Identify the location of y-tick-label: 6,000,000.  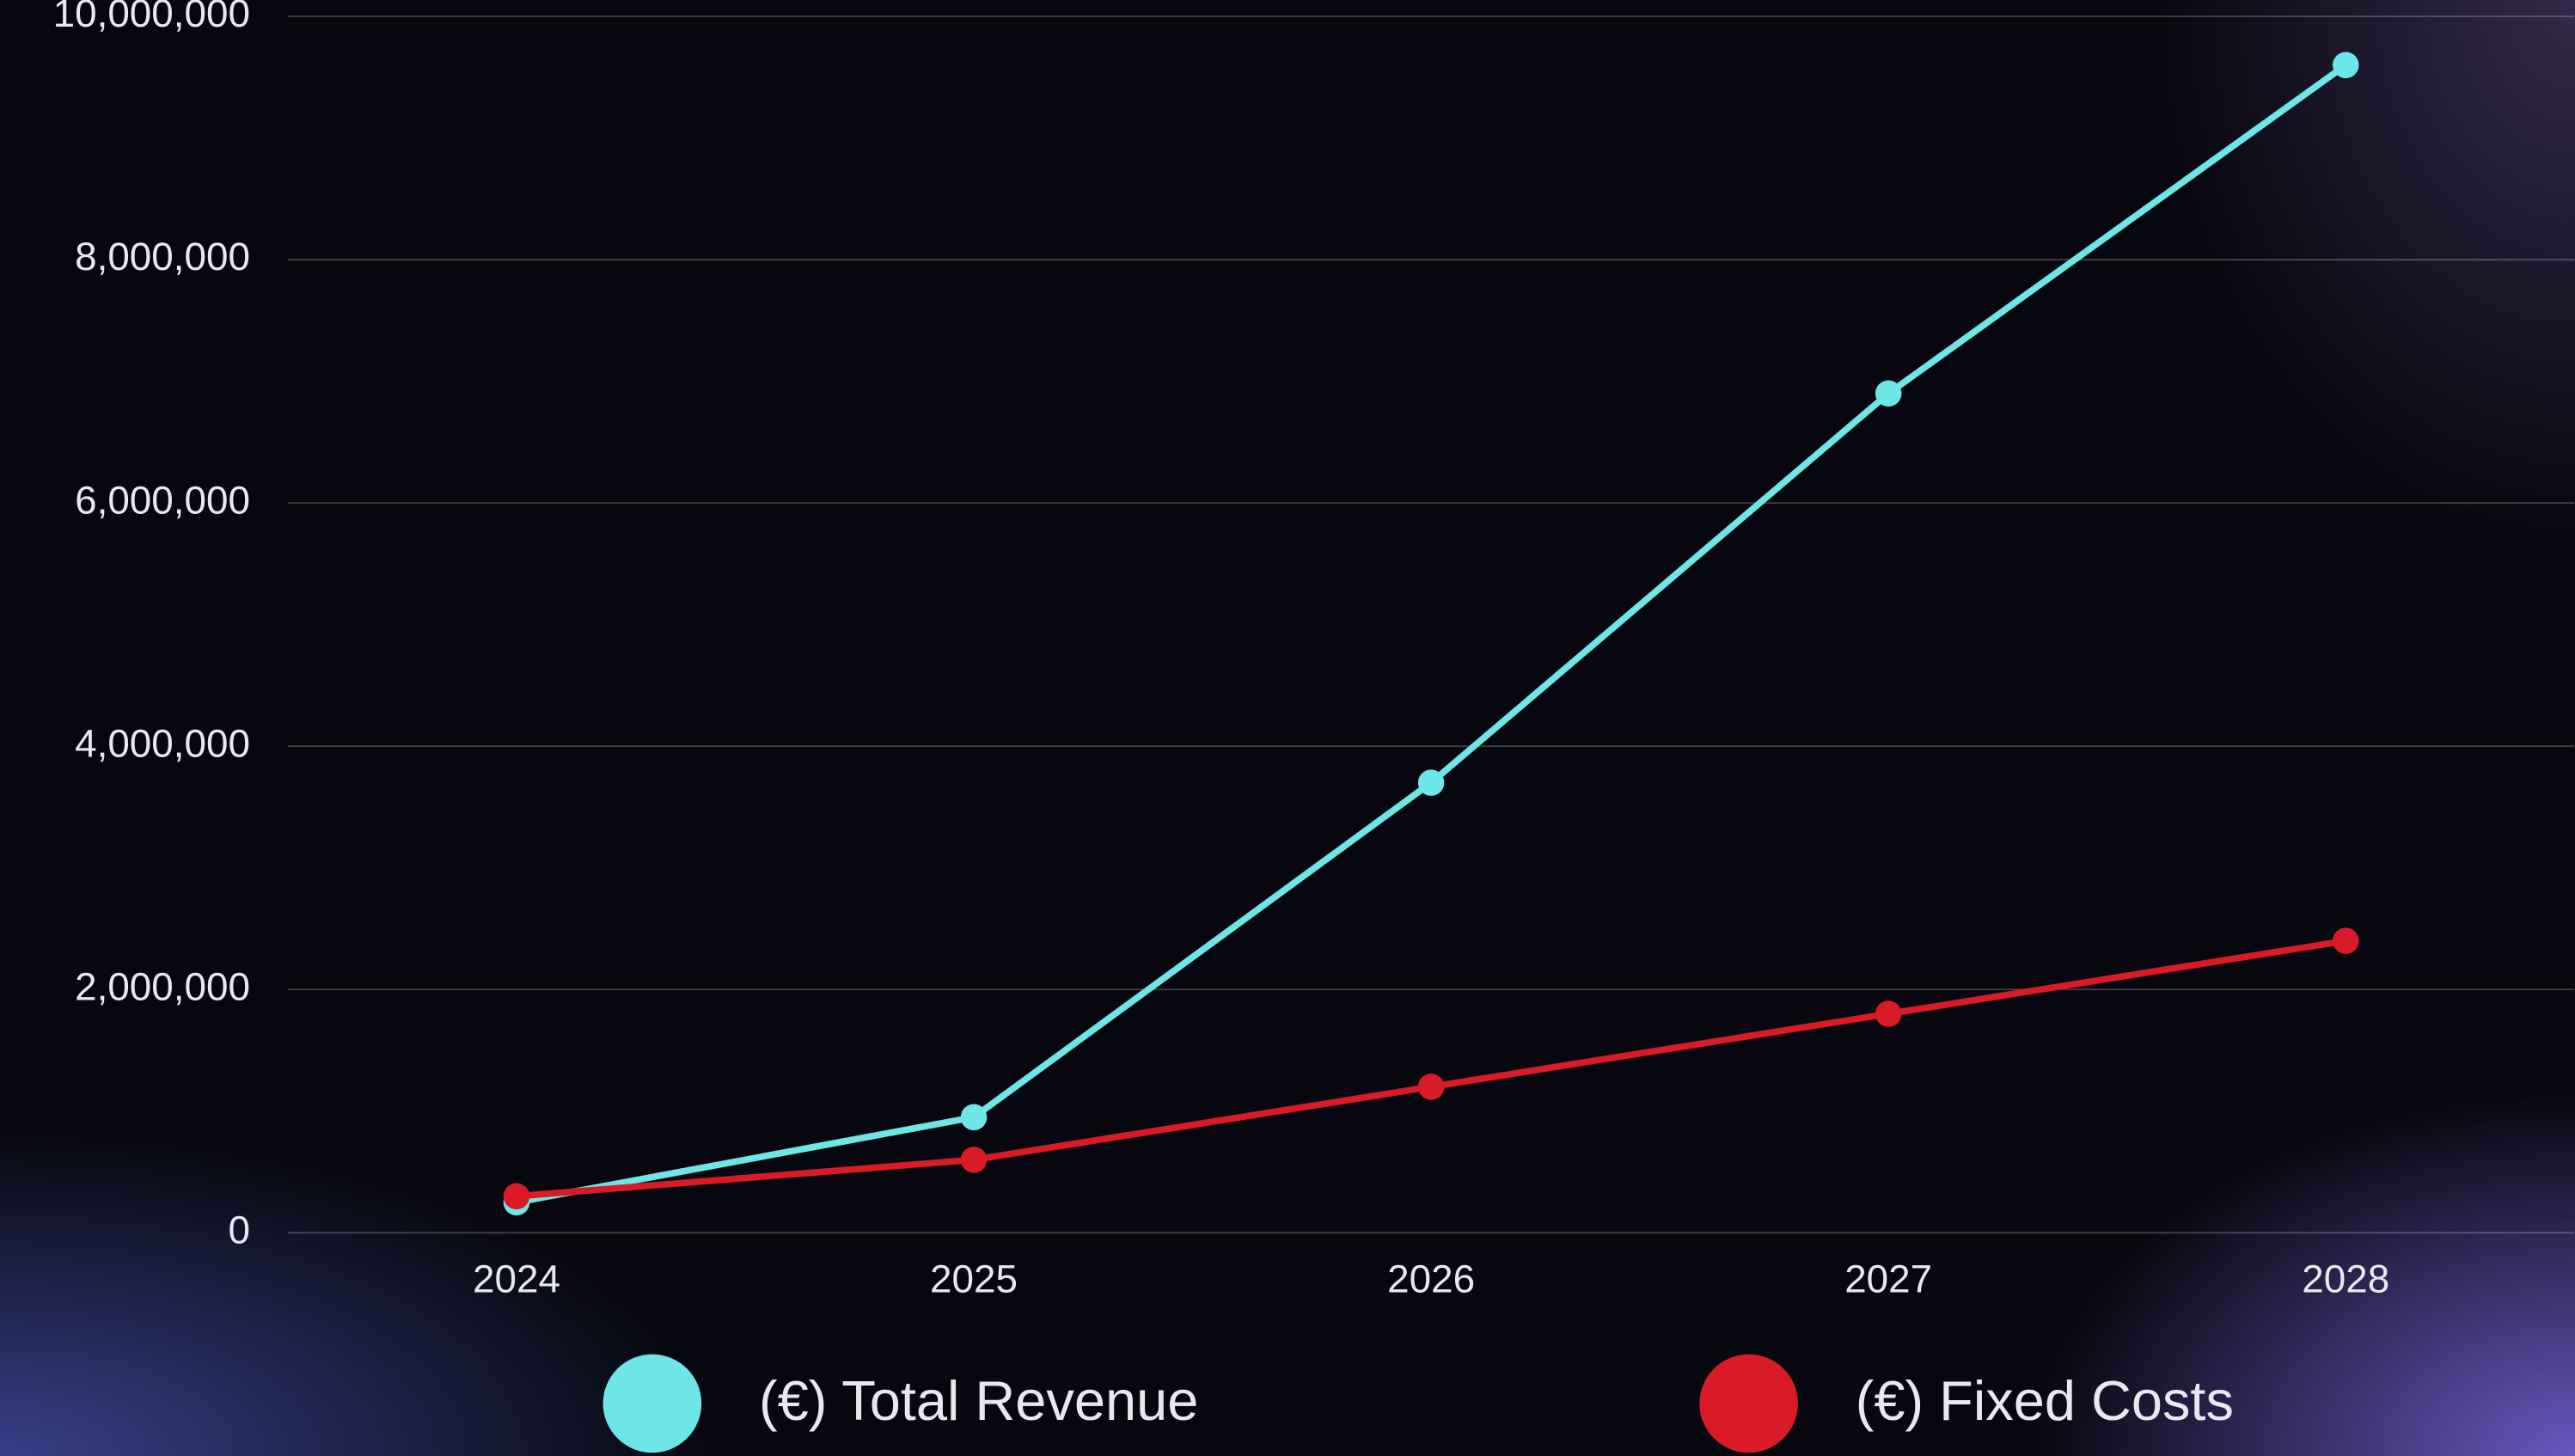
(162, 500).